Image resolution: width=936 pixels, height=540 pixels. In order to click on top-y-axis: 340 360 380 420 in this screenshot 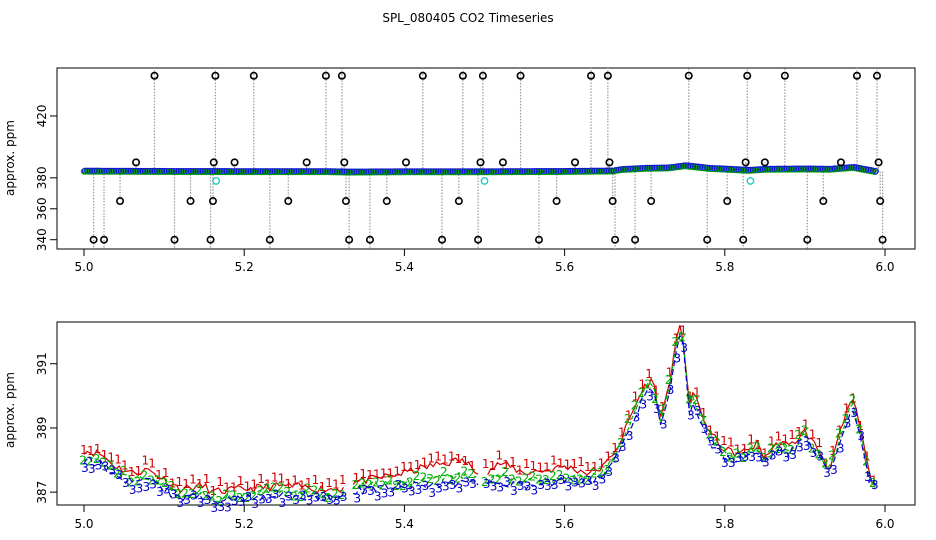, I will do `click(46, 178)`.